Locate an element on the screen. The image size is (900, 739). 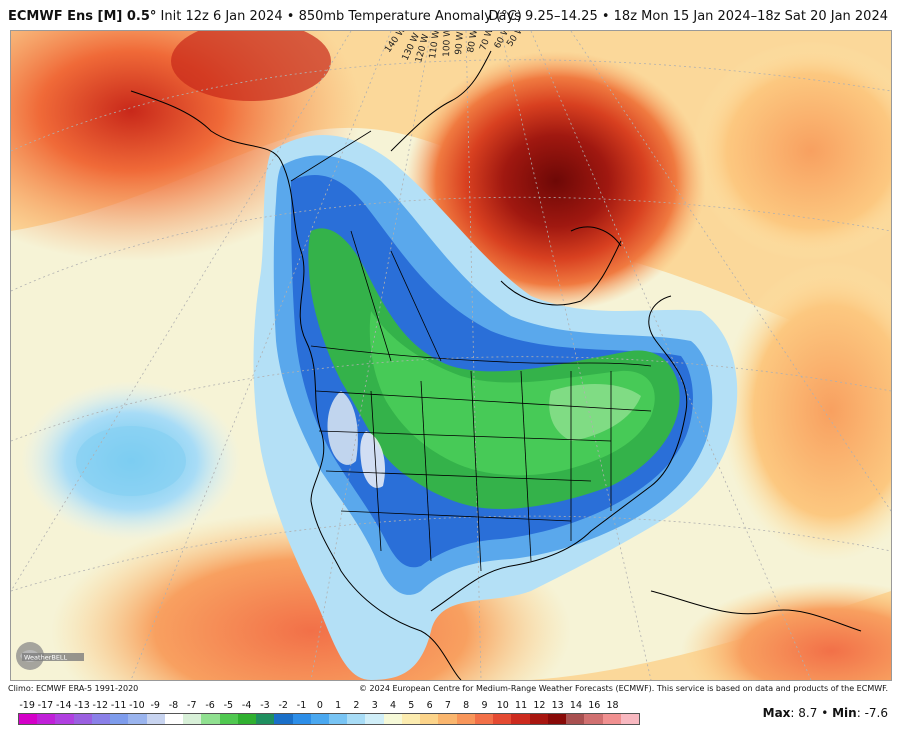
color-scale-label: -12 is located at coordinates (100, 705).